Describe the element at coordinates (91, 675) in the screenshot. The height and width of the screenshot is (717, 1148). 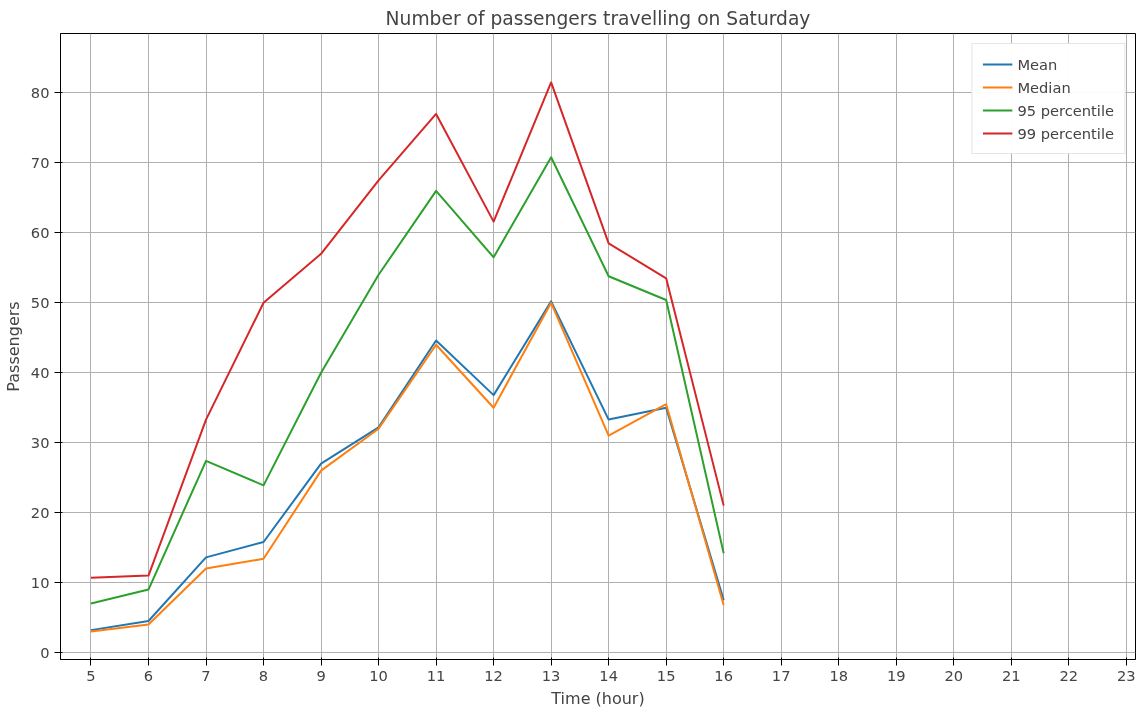
I see `x-tick-label: 5` at that location.